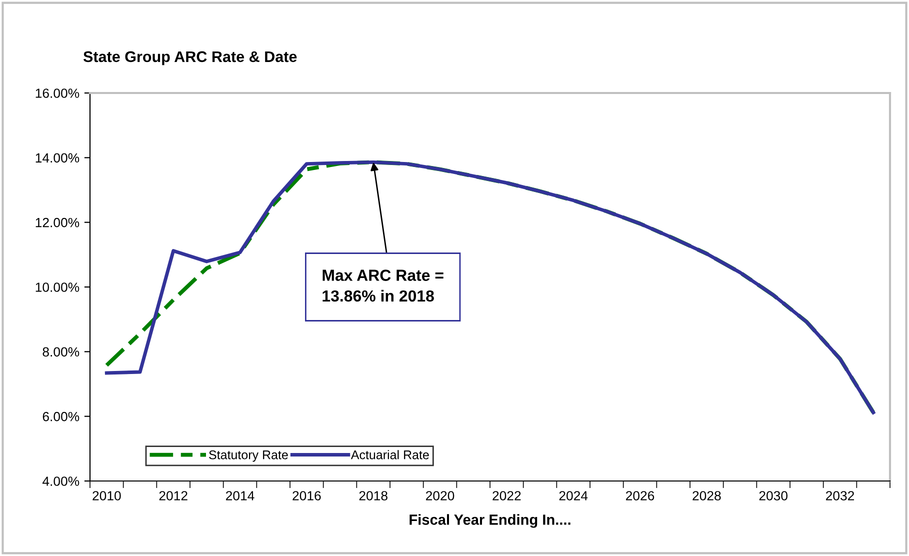 This screenshot has width=909, height=556. Describe the element at coordinates (58, 223) in the screenshot. I see `y-tick-label: 12.00%` at that location.